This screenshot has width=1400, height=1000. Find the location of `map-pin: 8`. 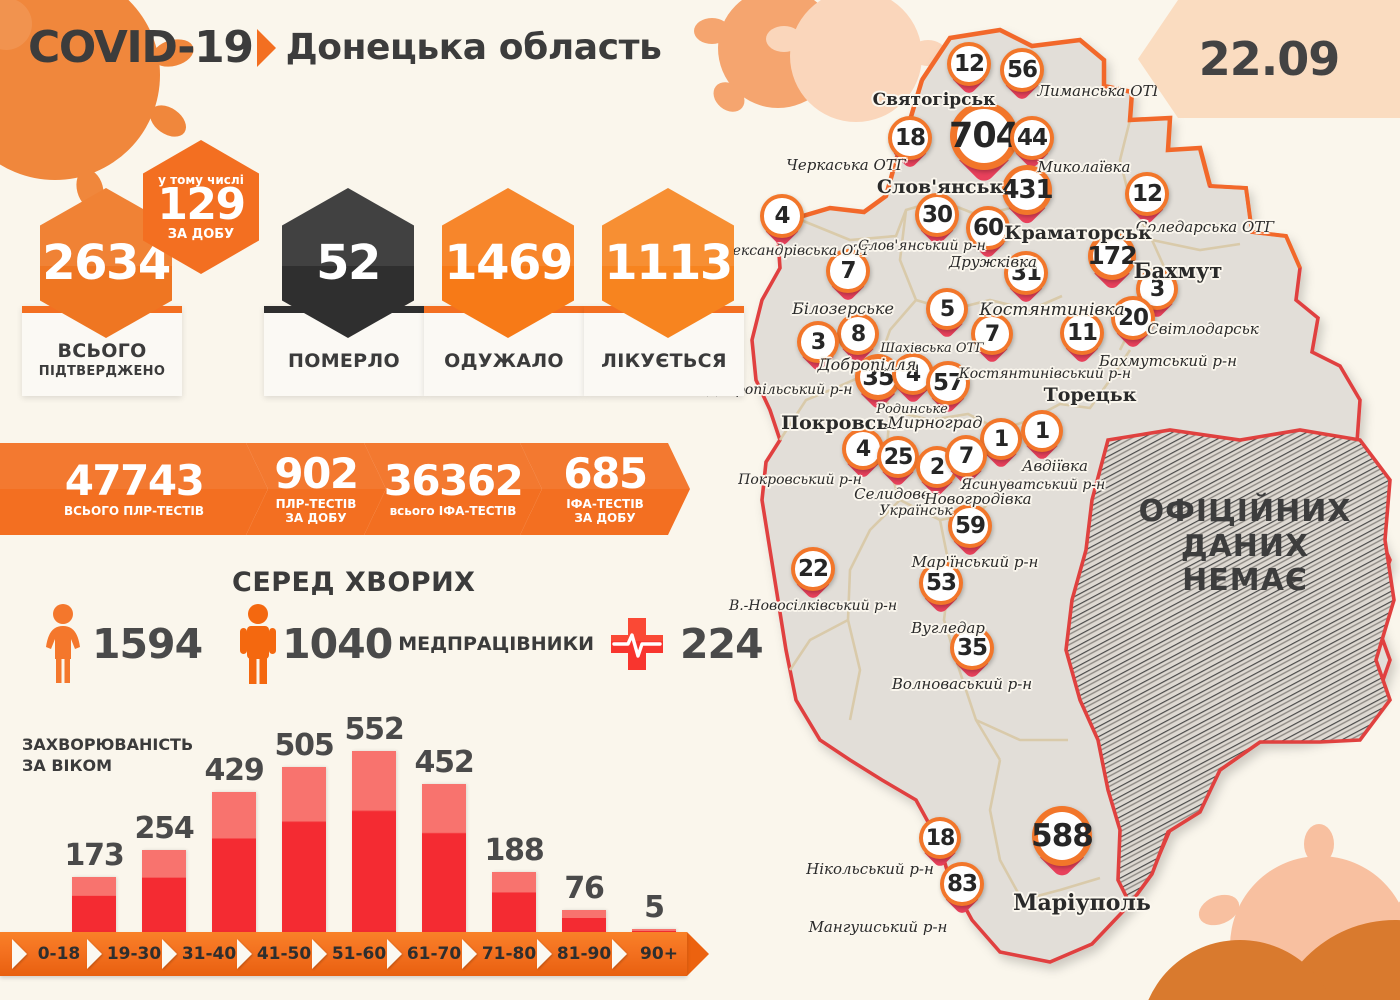

map-pin: 8 is located at coordinates (858, 339).